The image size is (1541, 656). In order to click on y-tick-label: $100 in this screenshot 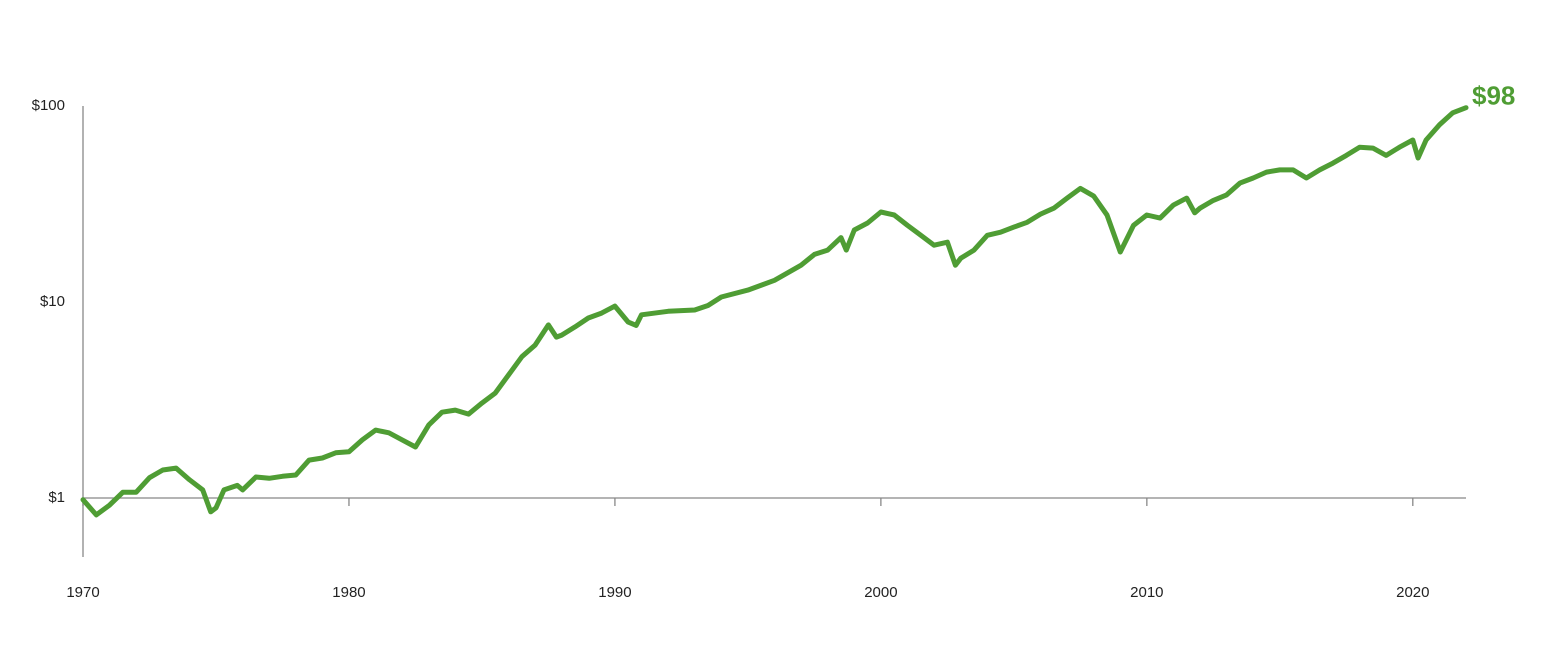, I will do `click(48, 105)`.